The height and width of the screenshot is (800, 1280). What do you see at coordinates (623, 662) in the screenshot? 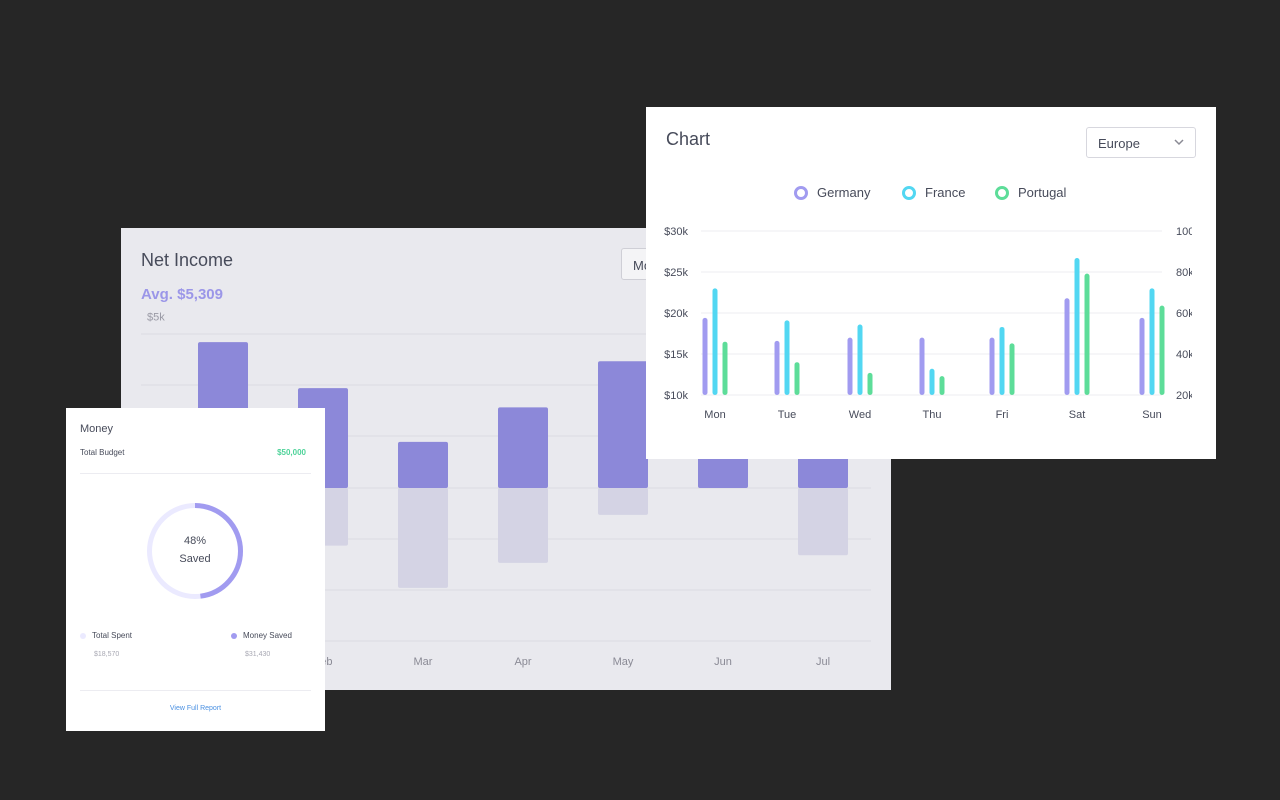
I see `x-tick-label: May` at bounding box center [623, 662].